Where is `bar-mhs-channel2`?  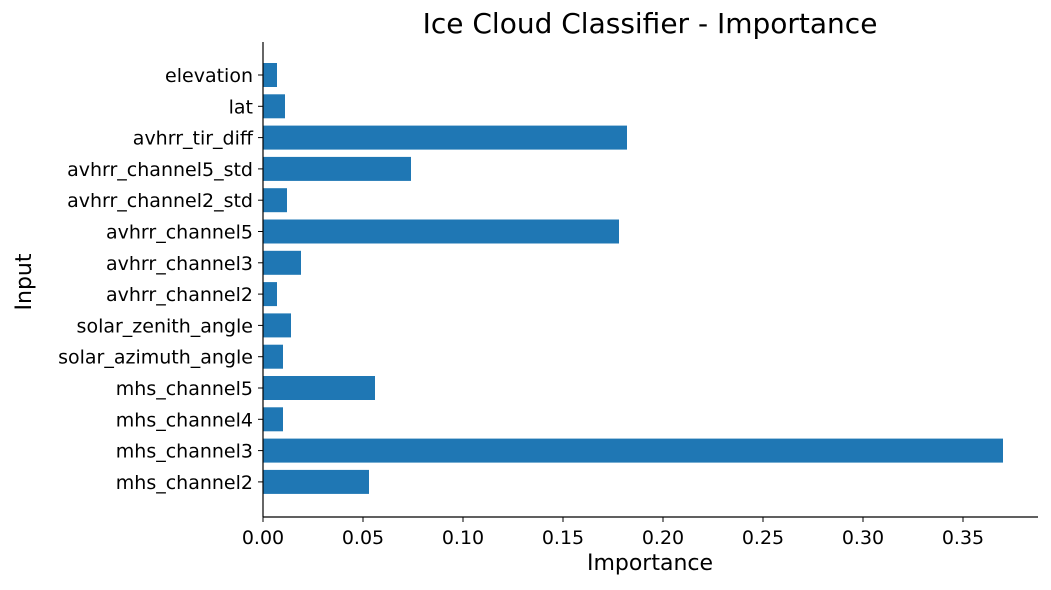
bar-mhs-channel2 is located at coordinates (316, 481).